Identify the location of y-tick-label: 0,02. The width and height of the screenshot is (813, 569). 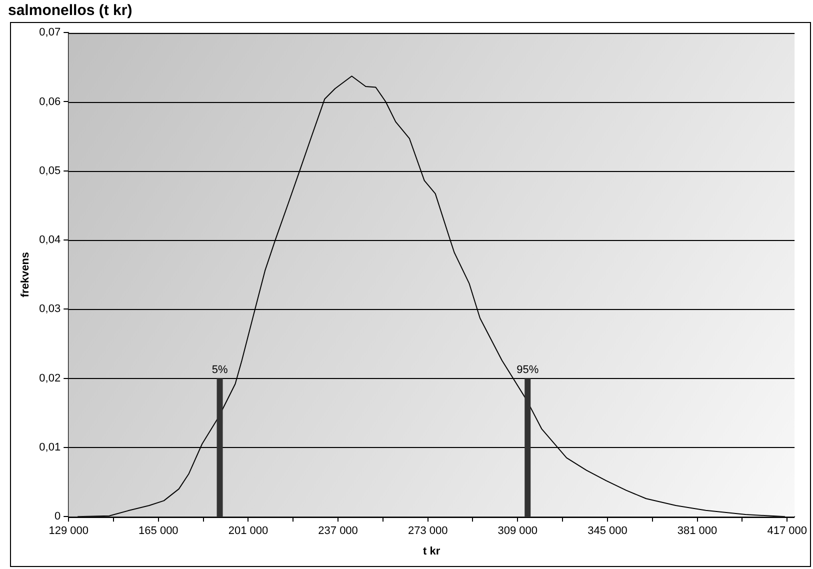
(50, 378).